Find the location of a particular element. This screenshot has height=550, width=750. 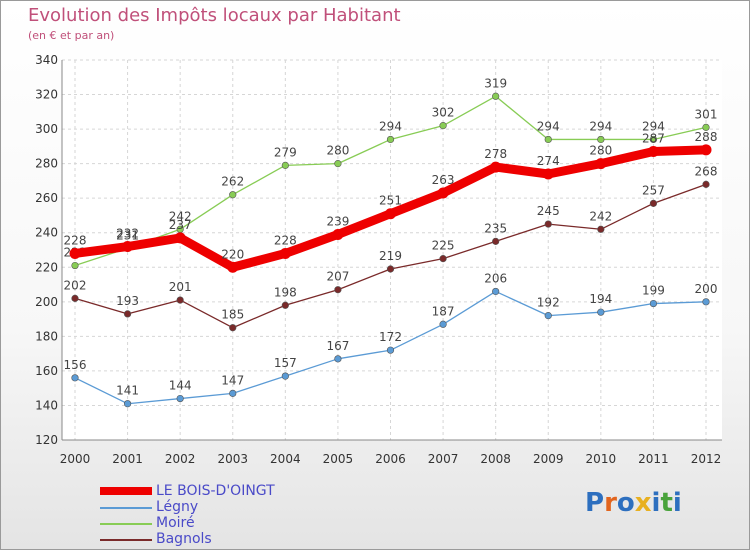

x-tick-label: 2008 is located at coordinates (495, 459).